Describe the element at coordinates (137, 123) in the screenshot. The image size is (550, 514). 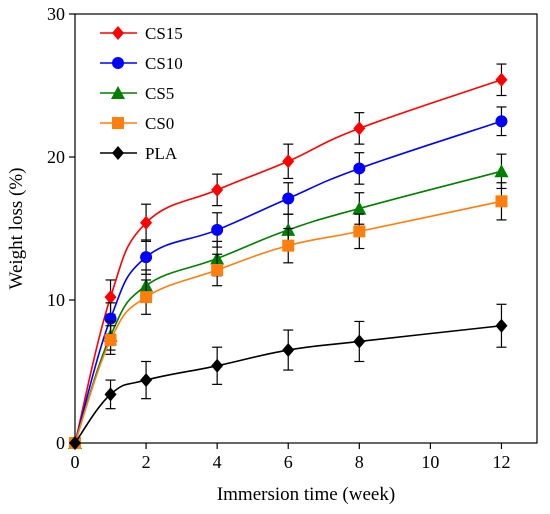
I see `legend-item-cs0: CS0` at that location.